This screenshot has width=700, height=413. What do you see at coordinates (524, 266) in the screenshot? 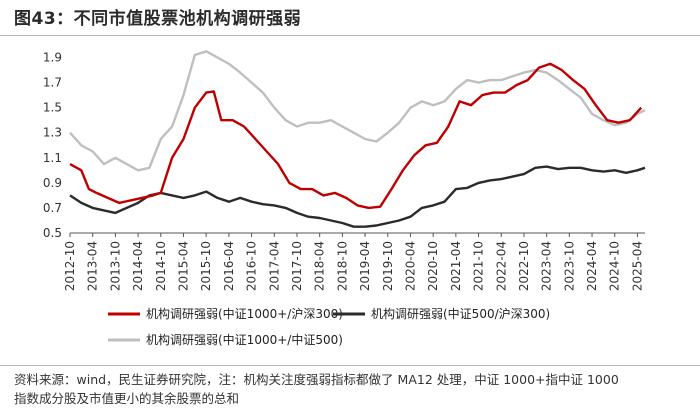
I see `x-tick-label-20: 2022-10` at bounding box center [524, 266].